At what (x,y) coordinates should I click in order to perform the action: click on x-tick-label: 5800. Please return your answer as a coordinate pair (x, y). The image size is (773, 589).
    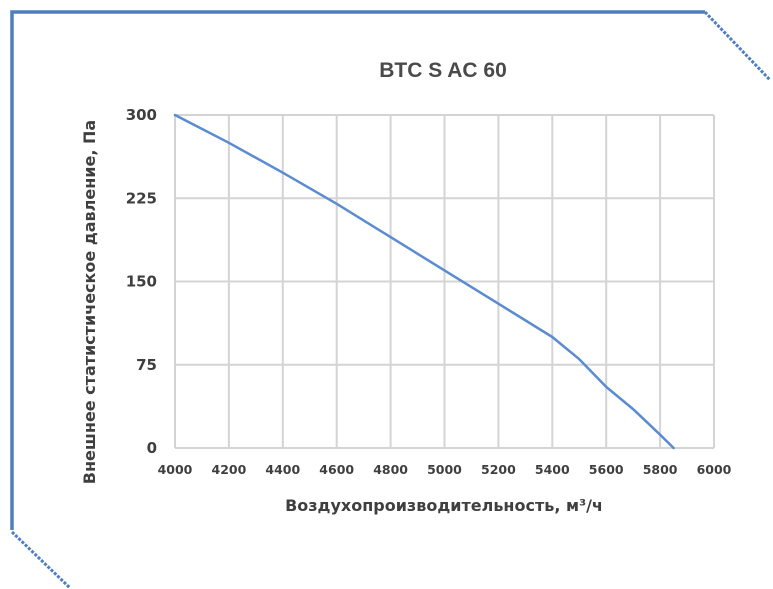
    Looking at the image, I should click on (660, 469).